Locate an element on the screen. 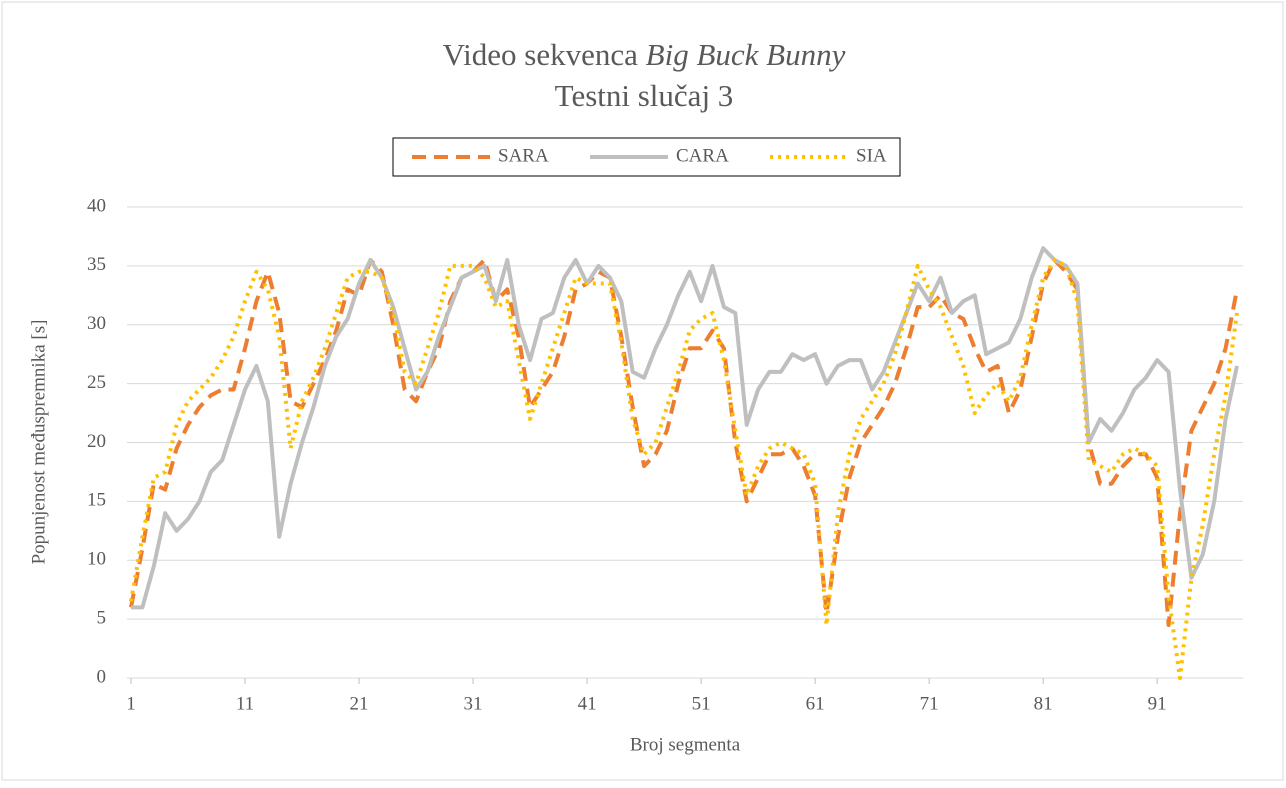 The height and width of the screenshot is (788, 1286). x-tick-label: 41 is located at coordinates (587, 703).